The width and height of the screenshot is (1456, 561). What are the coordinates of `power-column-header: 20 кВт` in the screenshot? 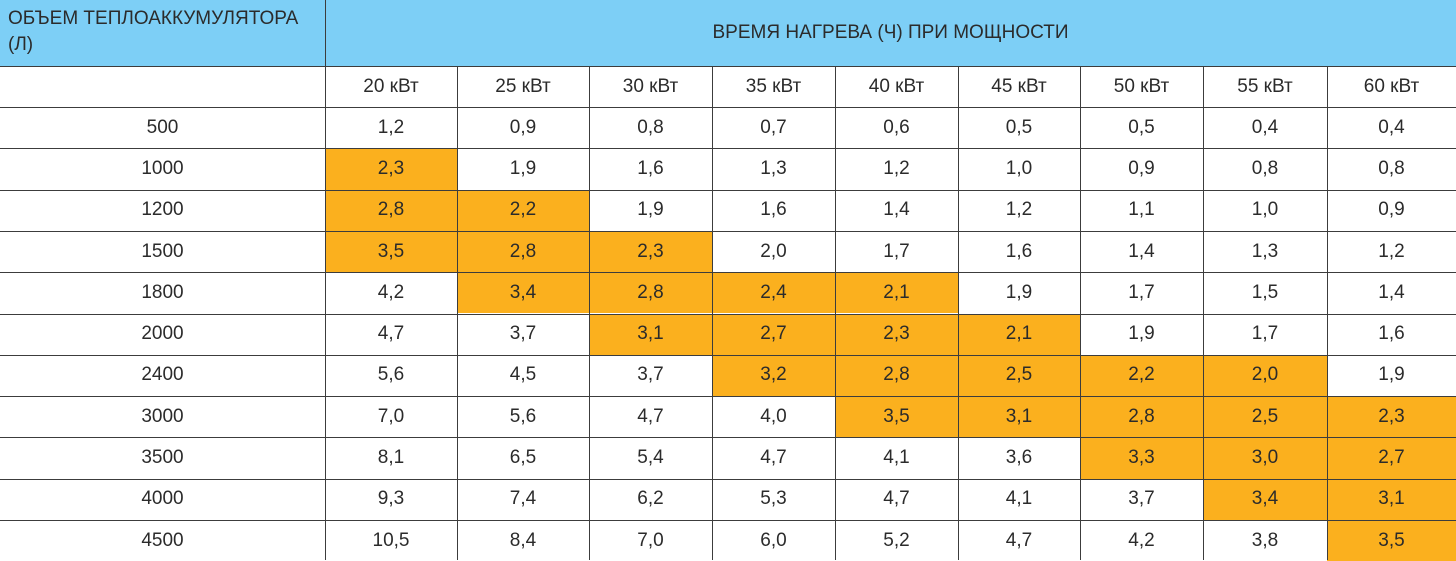 It's located at (391, 86).